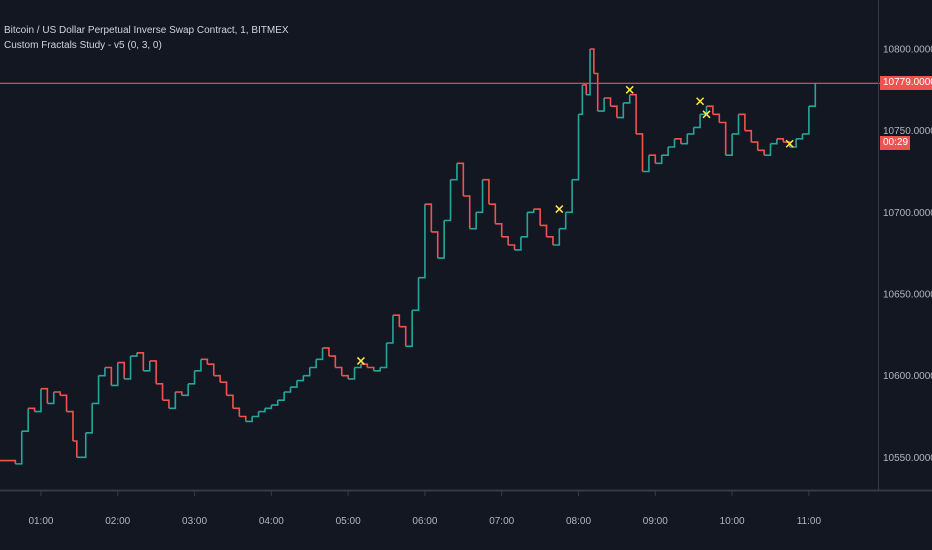 The width and height of the screenshot is (932, 550). What do you see at coordinates (906, 83) in the screenshot?
I see `last-price-tag: 10779.0000000` at bounding box center [906, 83].